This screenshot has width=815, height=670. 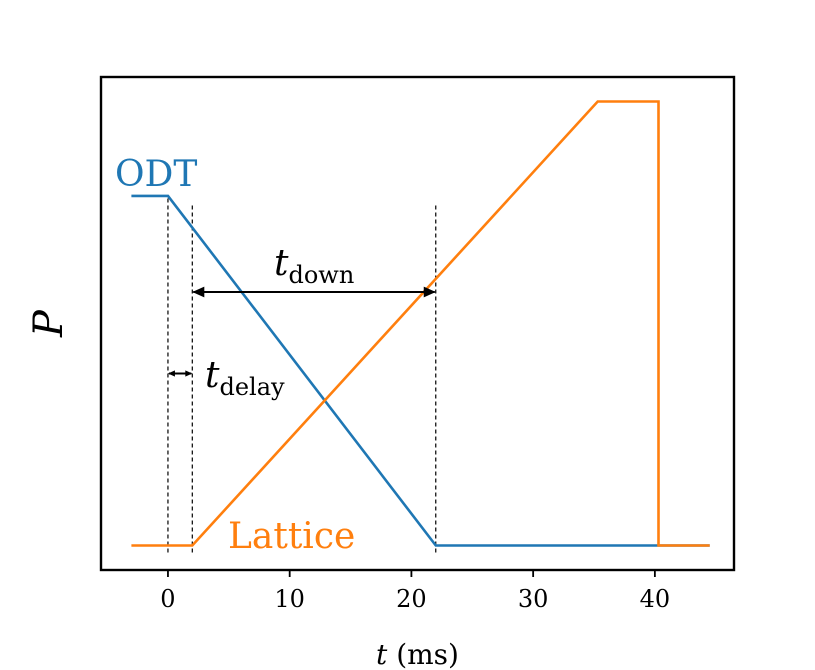 What do you see at coordinates (314, 292) in the screenshot?
I see `arrow-t-down` at bounding box center [314, 292].